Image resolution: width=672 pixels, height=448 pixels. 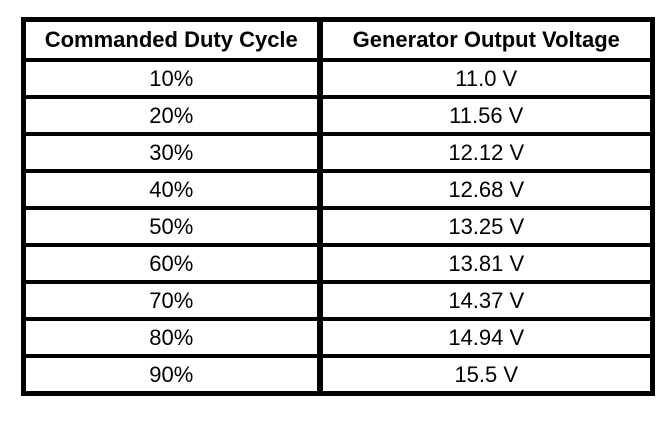 I want to click on table-row: 30% 12.12 V, so click(x=338, y=152).